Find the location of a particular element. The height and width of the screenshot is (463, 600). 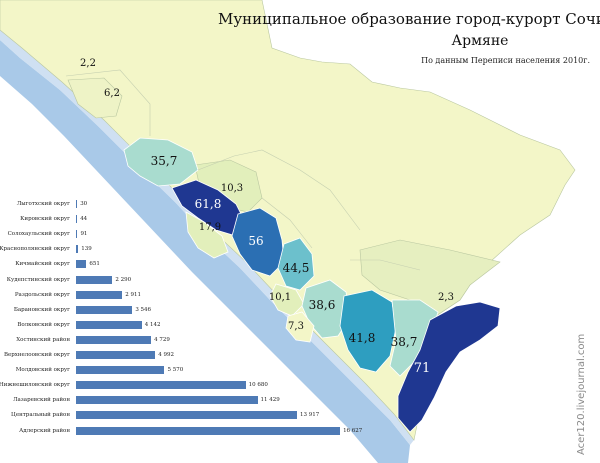

bar-category-label: Барановский округ is located at coordinates (41, 309).